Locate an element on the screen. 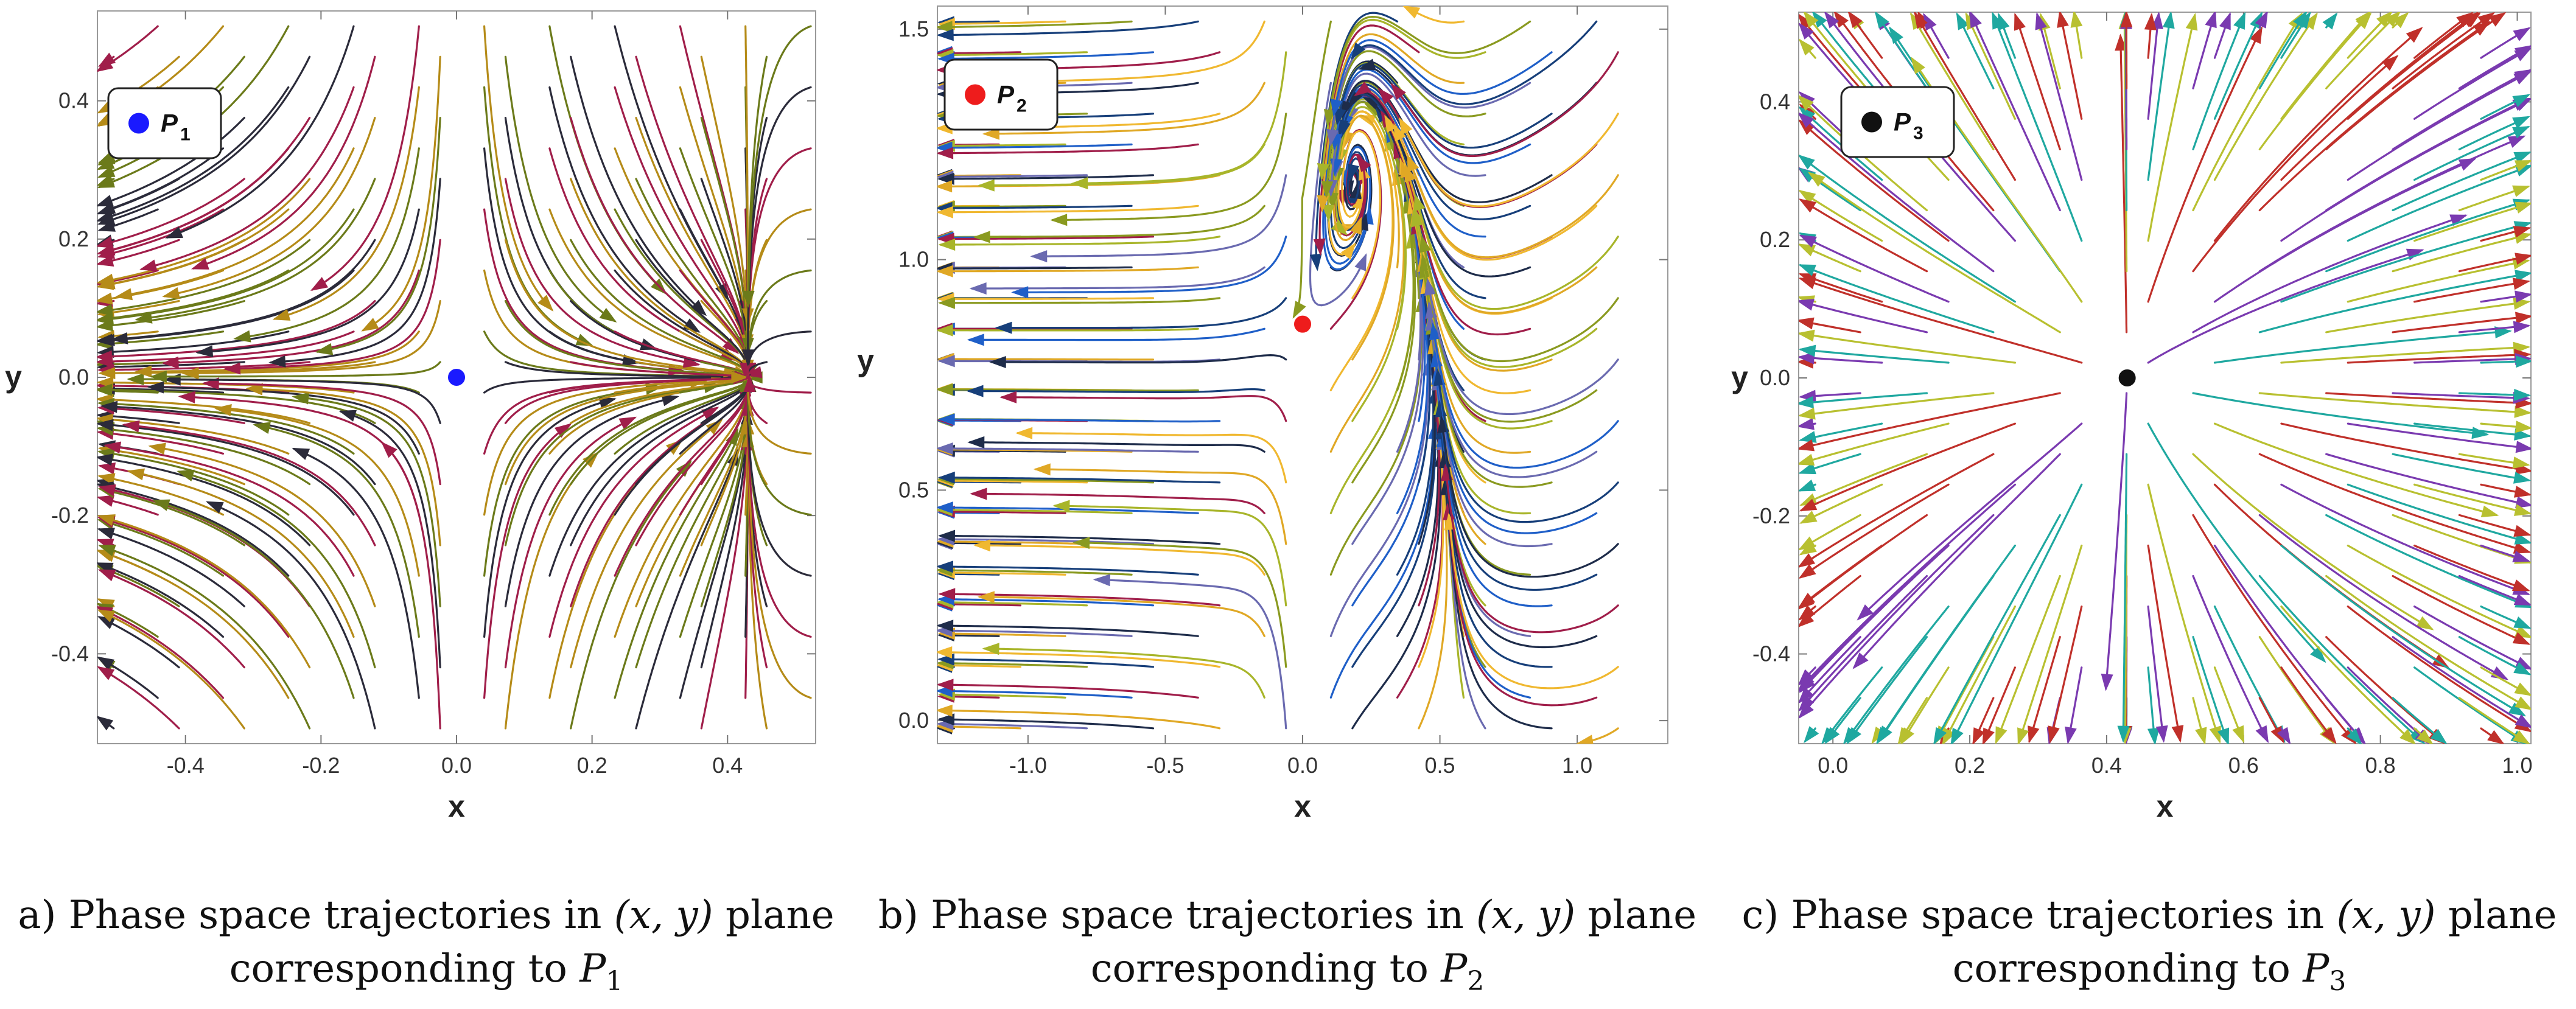 This screenshot has height=1009, width=2576. y-tick-label: 0.0 is located at coordinates (914, 720).